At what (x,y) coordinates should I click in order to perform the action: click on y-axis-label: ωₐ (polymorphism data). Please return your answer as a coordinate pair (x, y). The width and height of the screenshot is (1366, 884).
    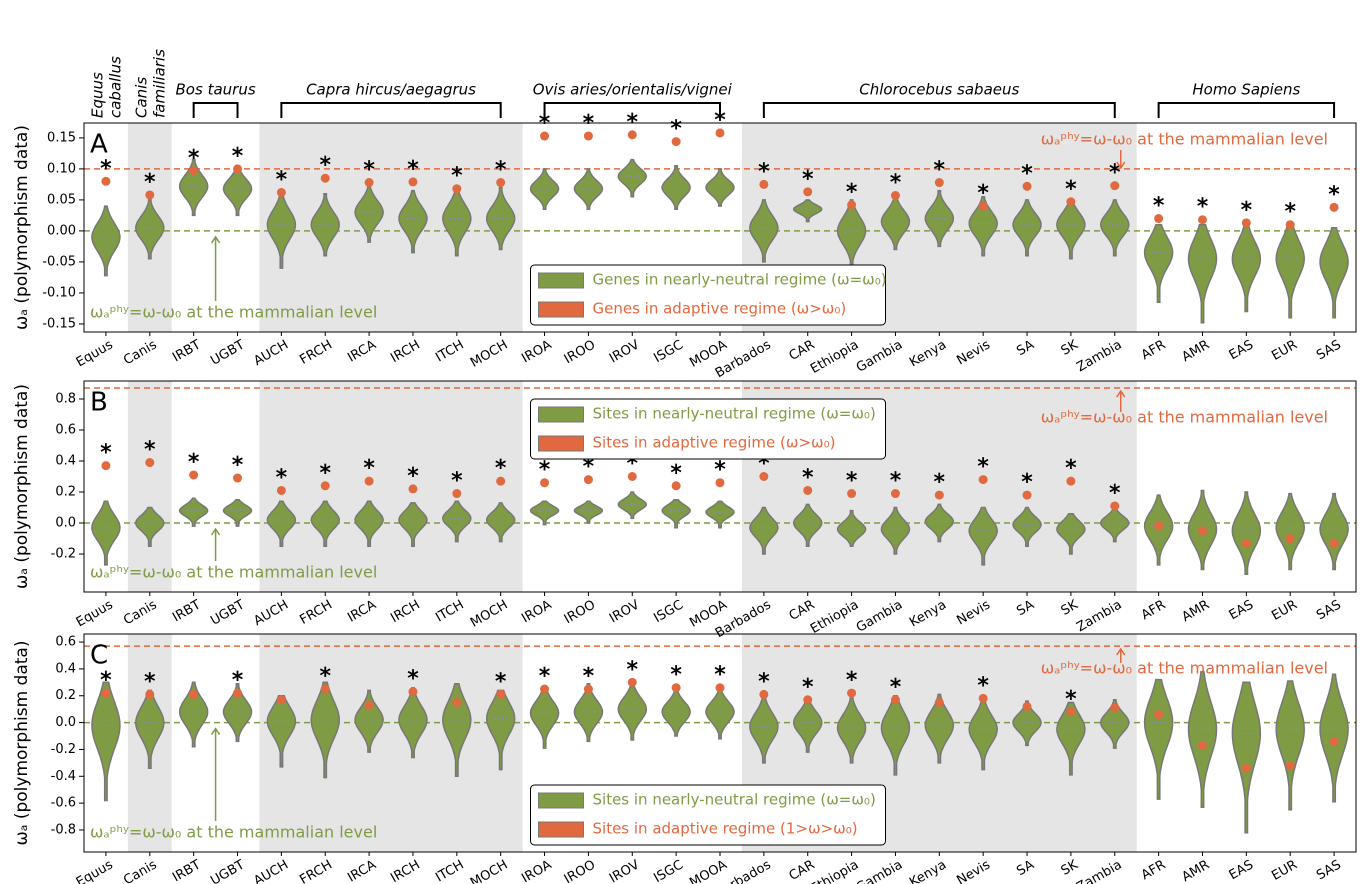
    Looking at the image, I should click on (22, 486).